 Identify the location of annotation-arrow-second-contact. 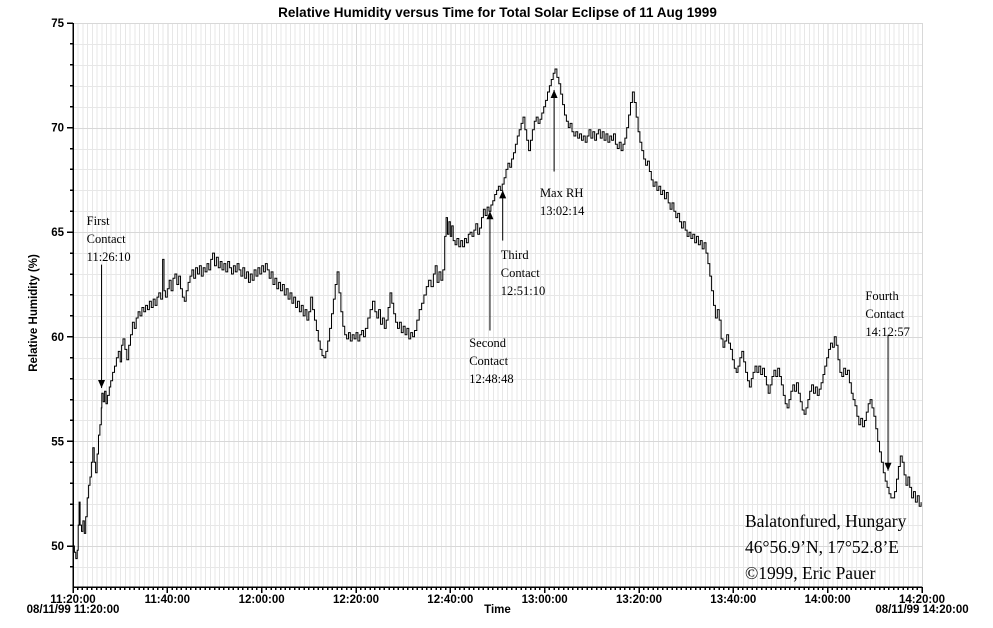
(490, 271).